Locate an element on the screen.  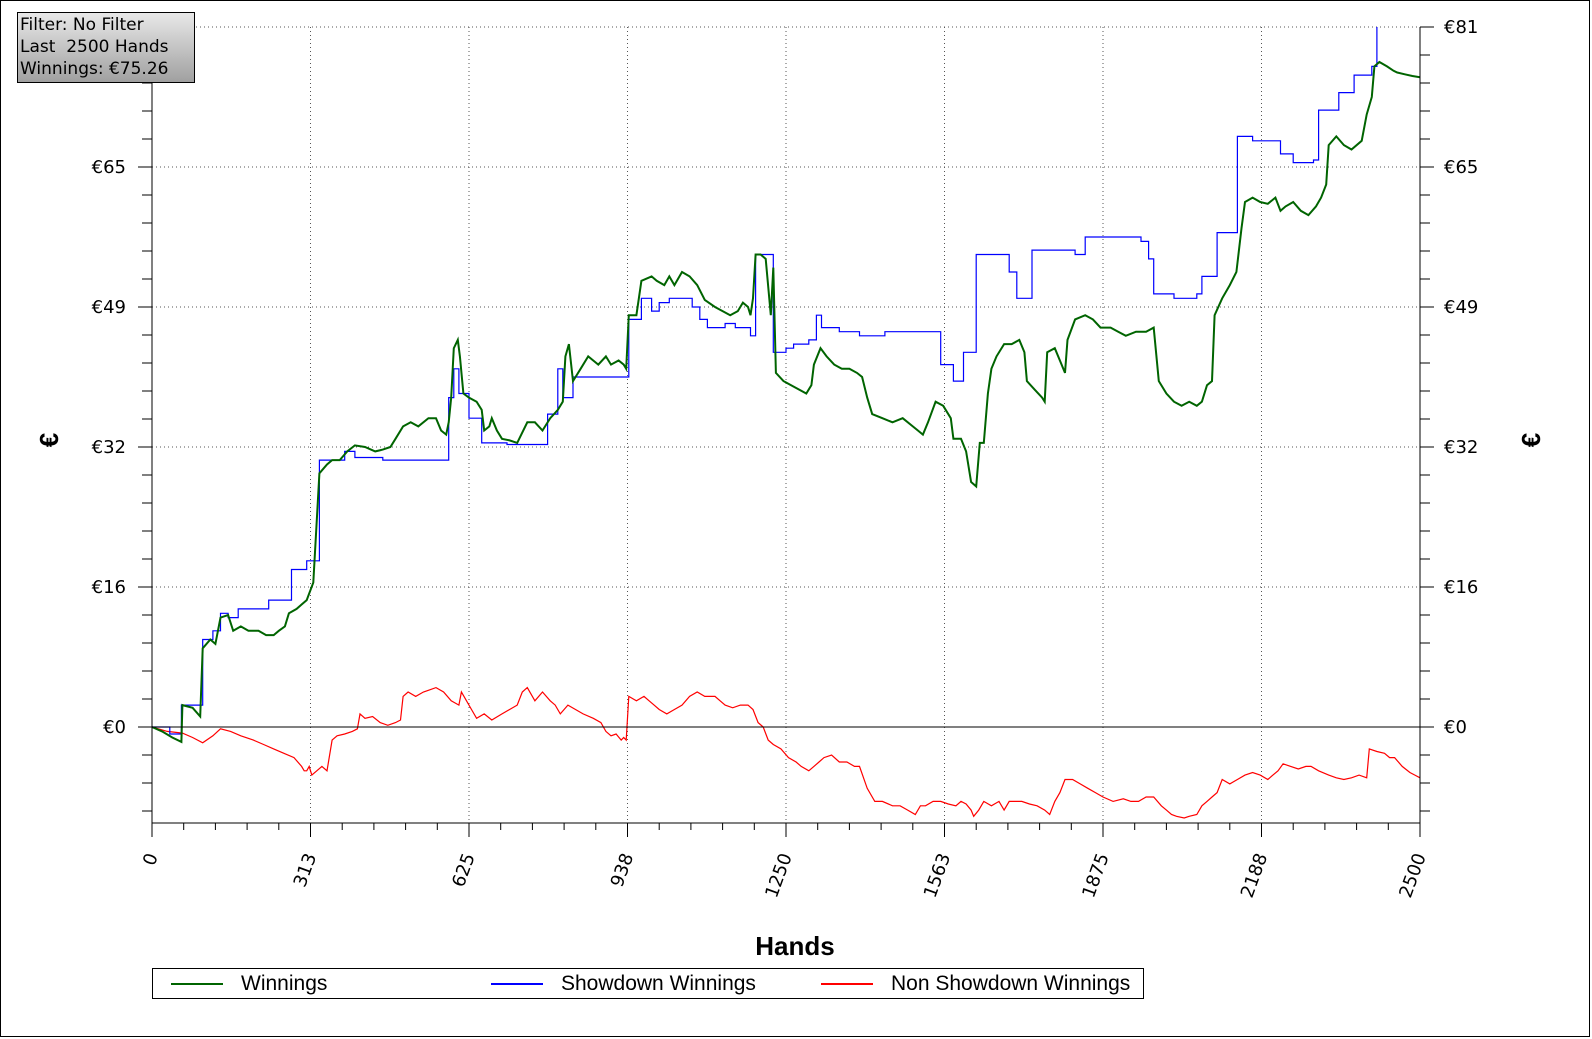
legend-item-winnings: Winnings is located at coordinates (249, 983).